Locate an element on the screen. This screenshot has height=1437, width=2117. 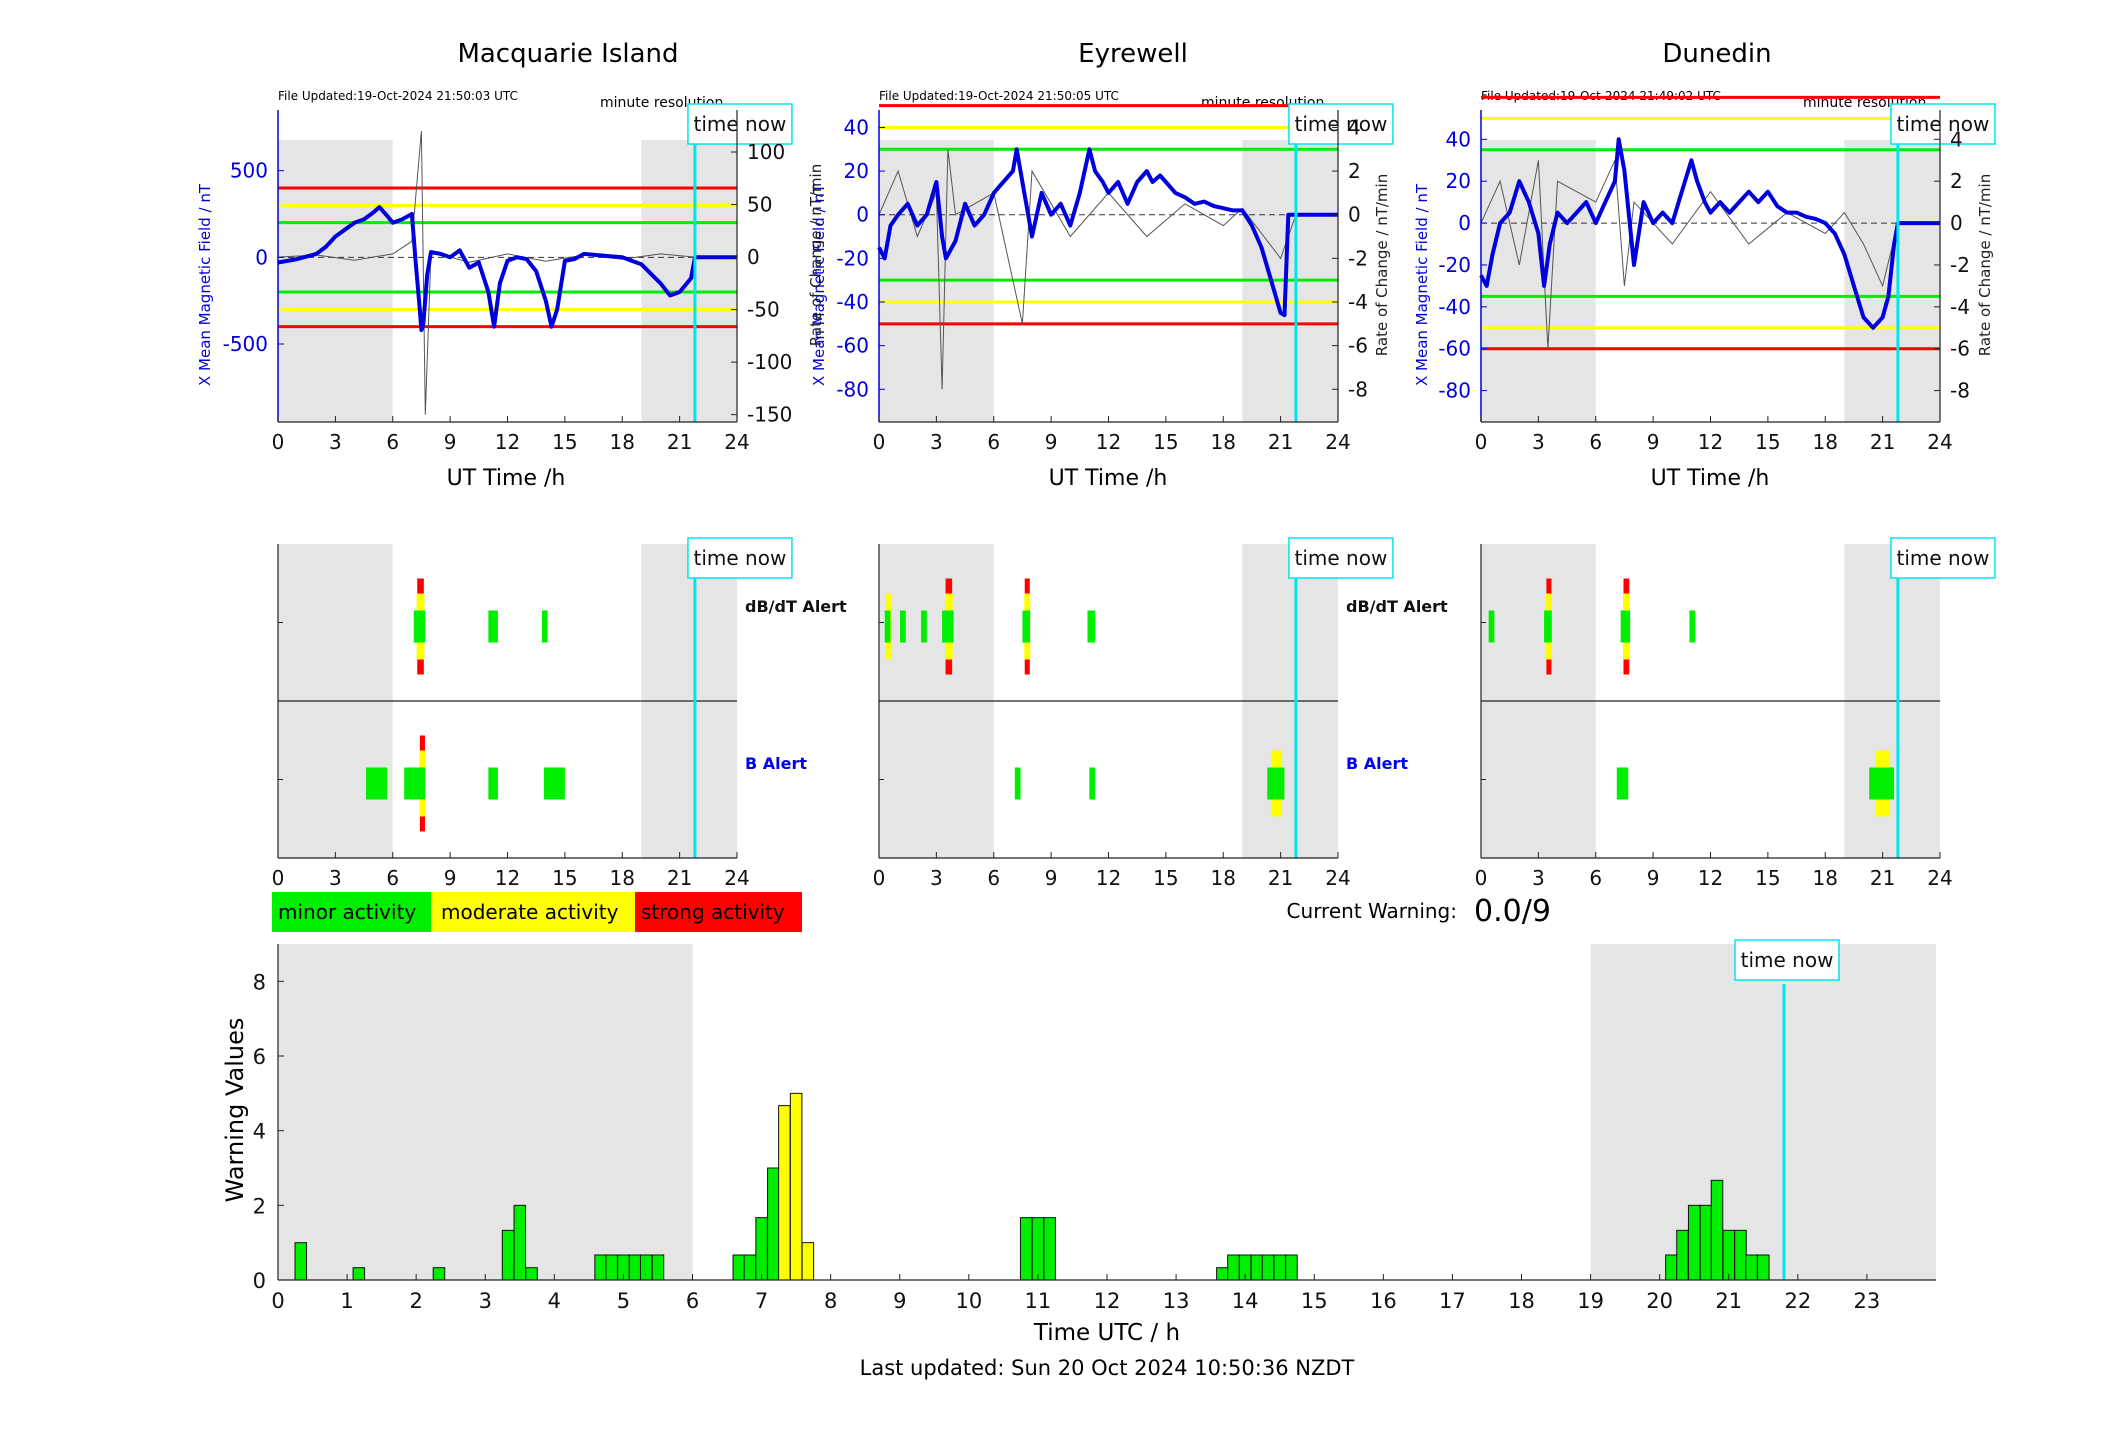
station-1-right-tick-label-3: -2 is located at coordinates (1358, 258).